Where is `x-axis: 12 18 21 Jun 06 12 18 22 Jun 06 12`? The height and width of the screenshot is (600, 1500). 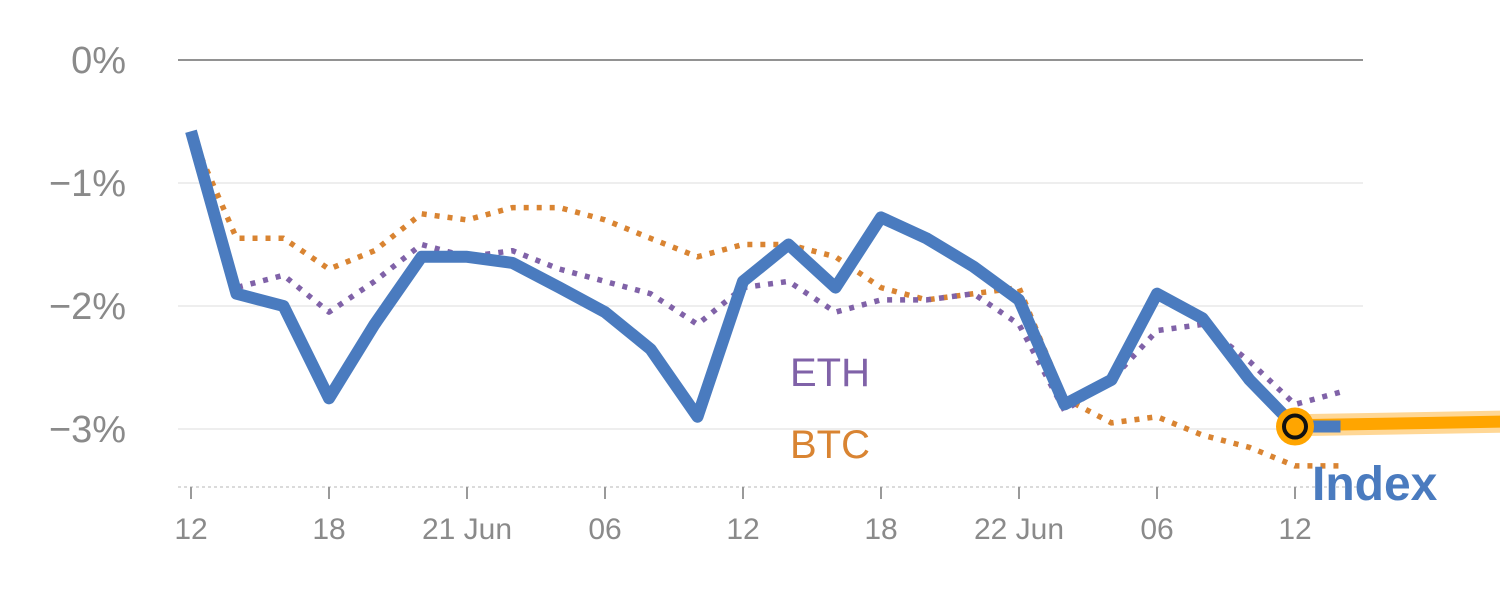 x-axis: 12 18 21 Jun 06 12 18 22 Jun 06 12 is located at coordinates (768, 516).